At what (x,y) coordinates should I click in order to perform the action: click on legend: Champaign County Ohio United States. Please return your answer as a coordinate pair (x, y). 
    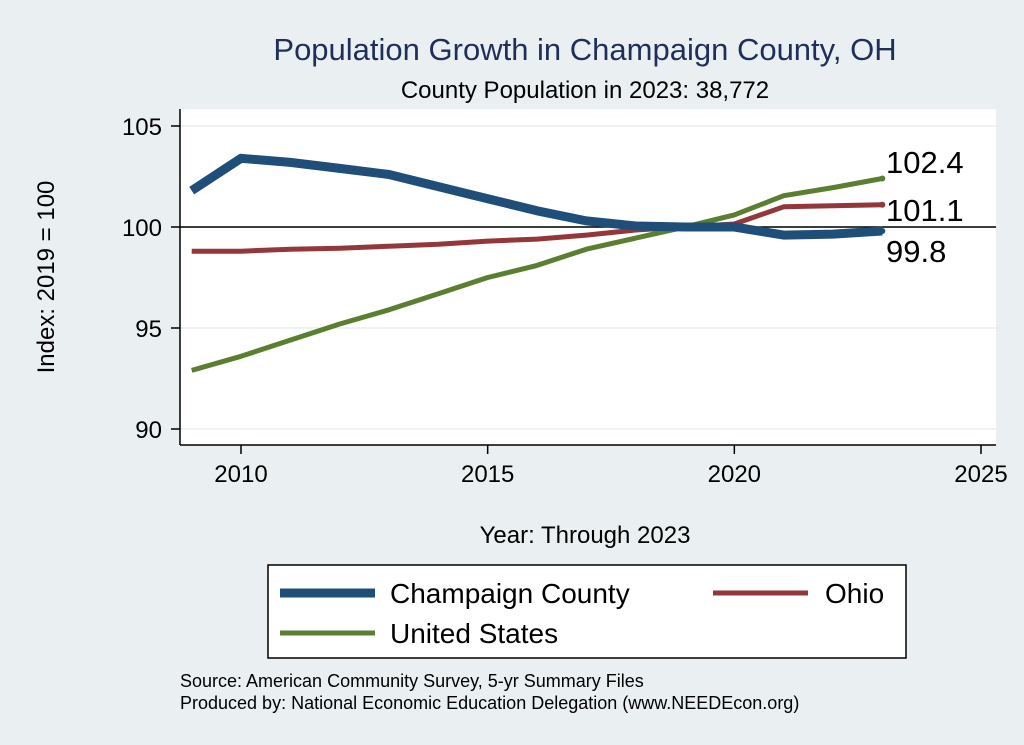
    Looking at the image, I should click on (587, 611).